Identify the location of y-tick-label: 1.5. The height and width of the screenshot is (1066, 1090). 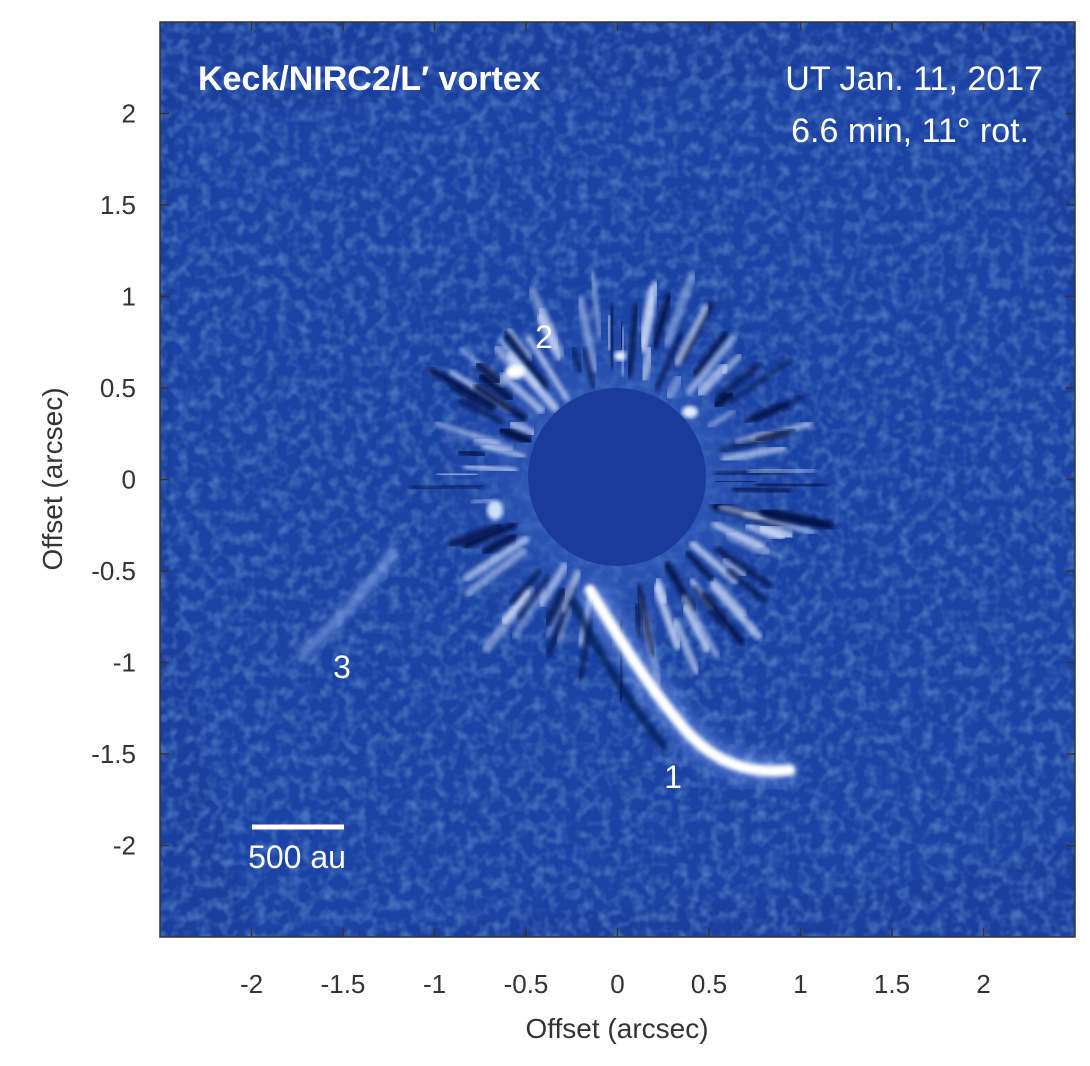
(118, 205).